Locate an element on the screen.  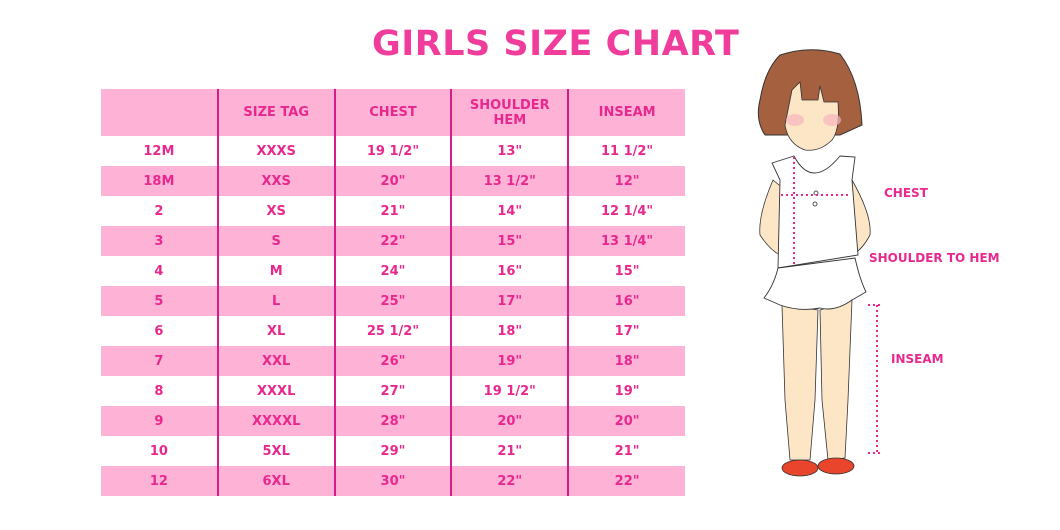
cell-shoulder-hem: 21" is located at coordinates (509, 451).